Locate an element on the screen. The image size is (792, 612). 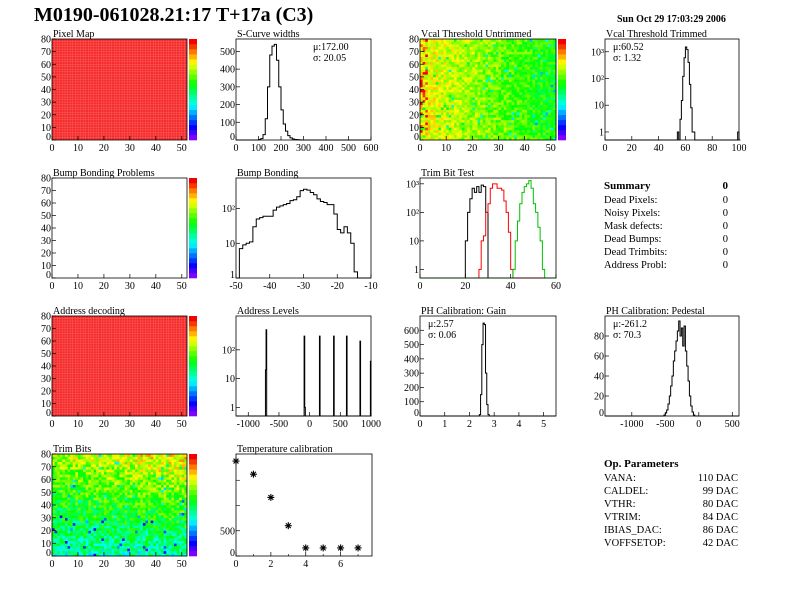
x-tick-label: 500 is located at coordinates (348, 148).